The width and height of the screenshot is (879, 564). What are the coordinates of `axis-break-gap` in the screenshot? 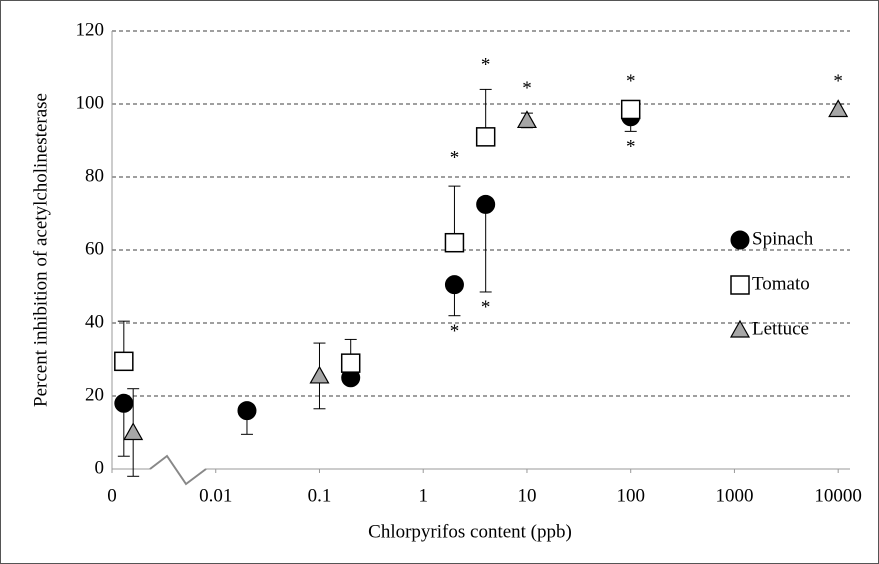 It's located at (178, 469).